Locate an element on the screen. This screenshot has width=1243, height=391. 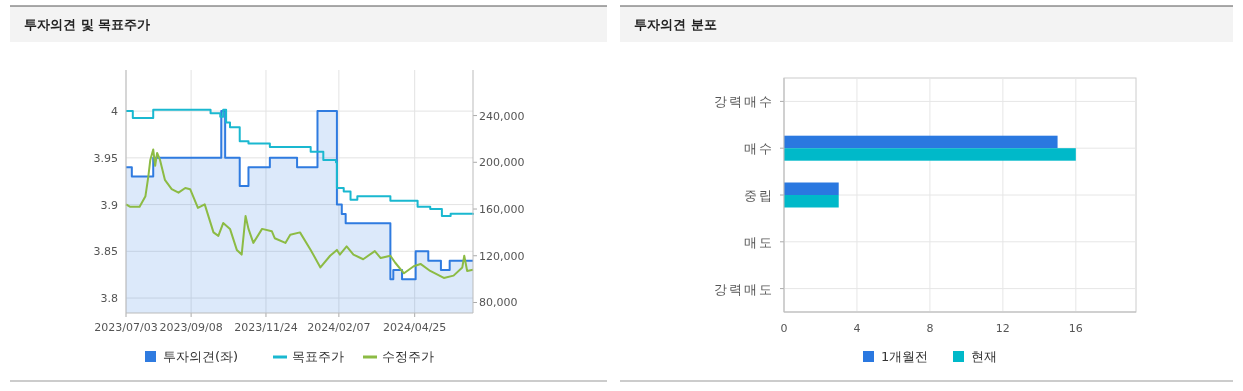
y-tick-label: 3.95 is located at coordinates (105, 158).